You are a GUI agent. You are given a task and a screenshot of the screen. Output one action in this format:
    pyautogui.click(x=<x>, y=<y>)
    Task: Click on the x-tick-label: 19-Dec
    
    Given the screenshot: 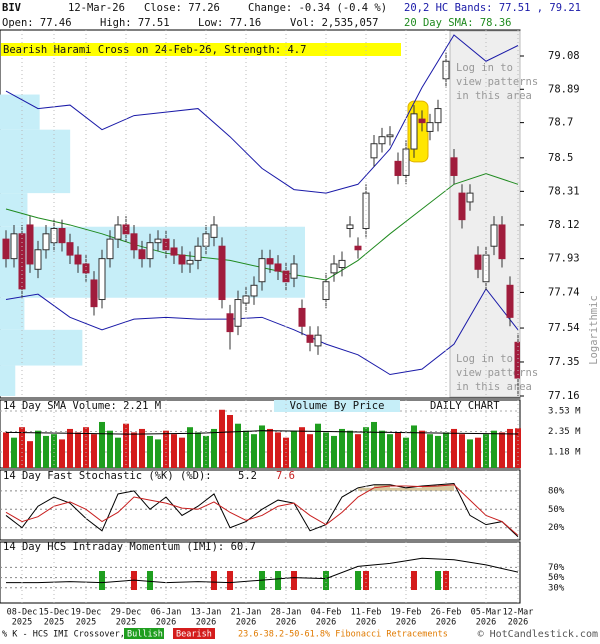 What is the action you would take?
    pyautogui.click(x=86, y=613)
    